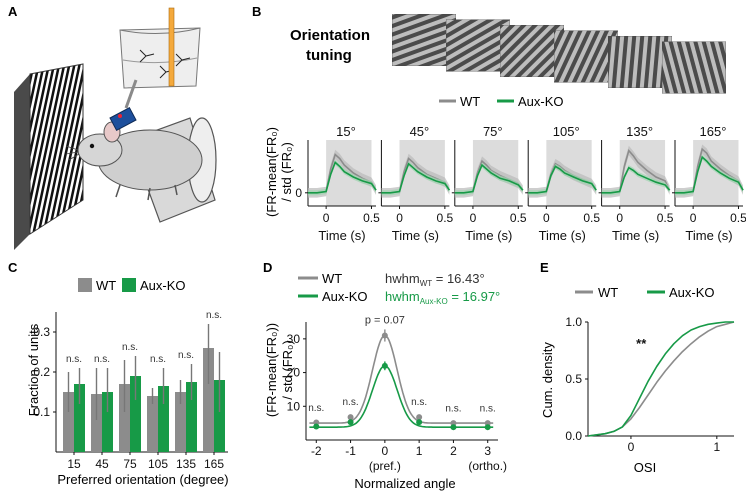 Image resolution: width=746 pixels, height=493 pixels. Describe the element at coordinates (271, 370) in the screenshot. I see `panel-d-ylabel-line1: (FR-mean(FR₀))` at that location.